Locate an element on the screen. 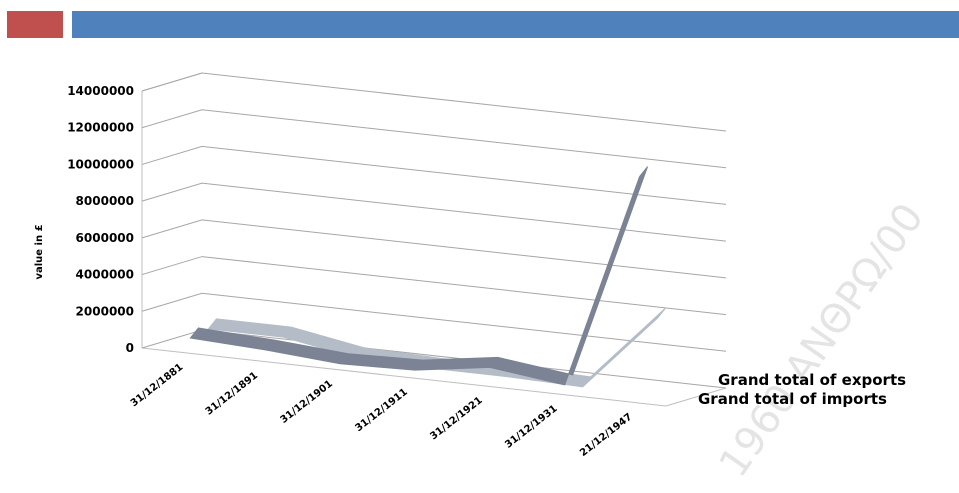  y-tick-label: 12000000 is located at coordinates (100, 128).